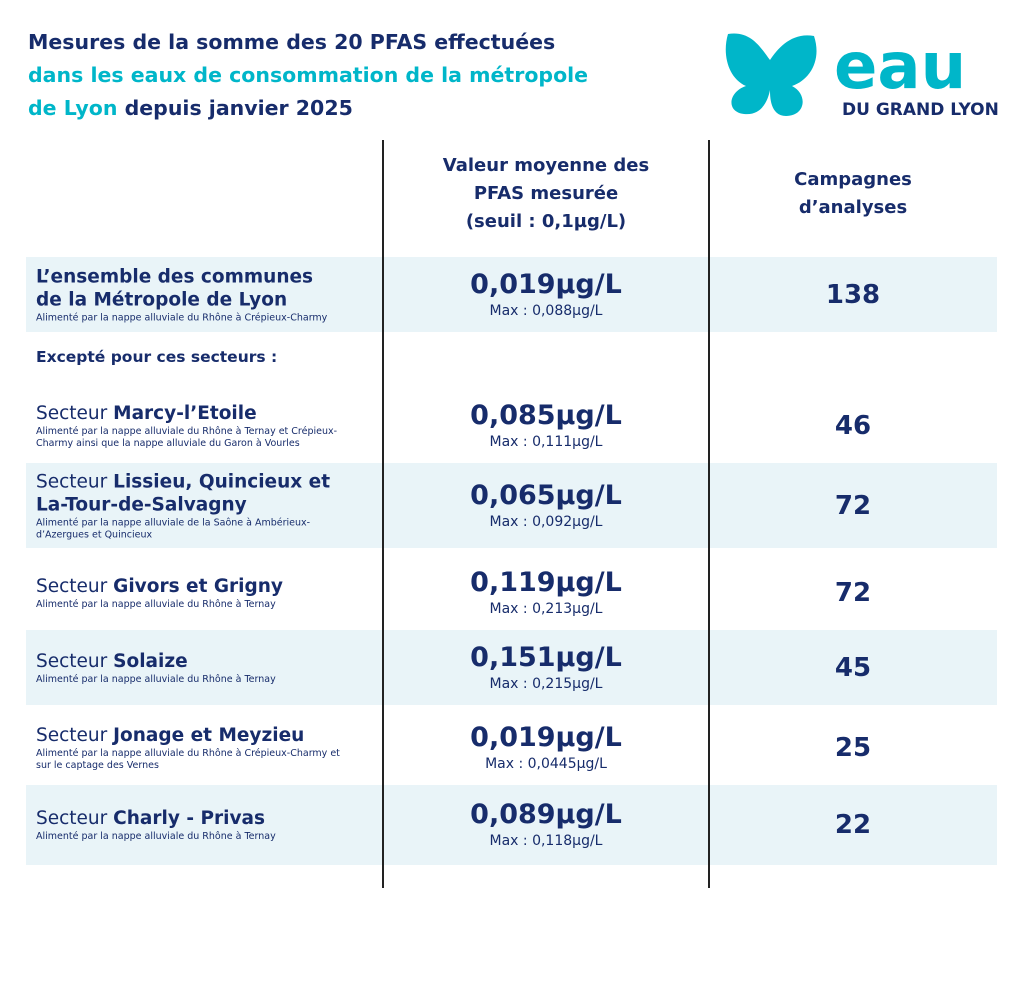 This screenshot has width=1024, height=988. I want to click on count: 25, so click(853, 747).